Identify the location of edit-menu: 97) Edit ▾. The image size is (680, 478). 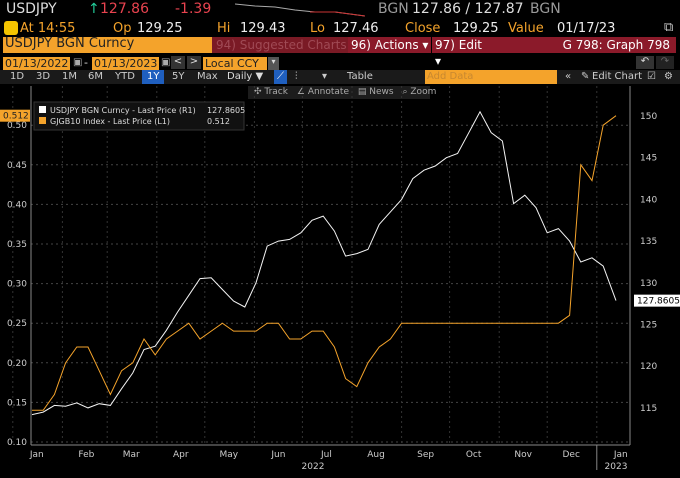
(461, 52).